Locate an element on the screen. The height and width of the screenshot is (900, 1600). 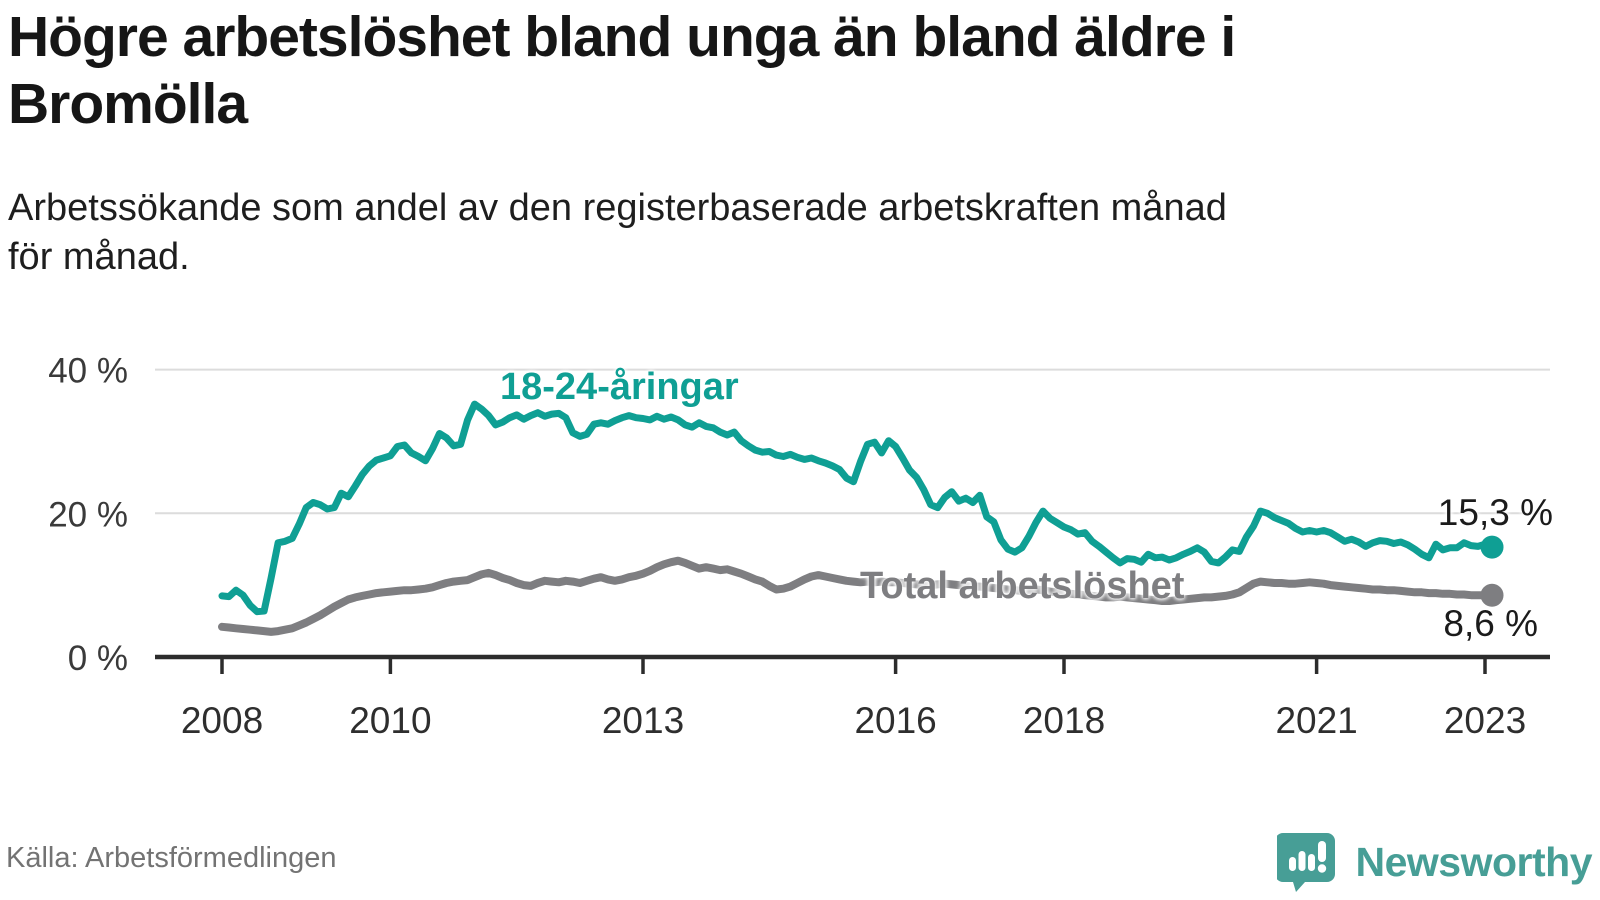
y-tick-label-40: 40 % is located at coordinates (88, 371).